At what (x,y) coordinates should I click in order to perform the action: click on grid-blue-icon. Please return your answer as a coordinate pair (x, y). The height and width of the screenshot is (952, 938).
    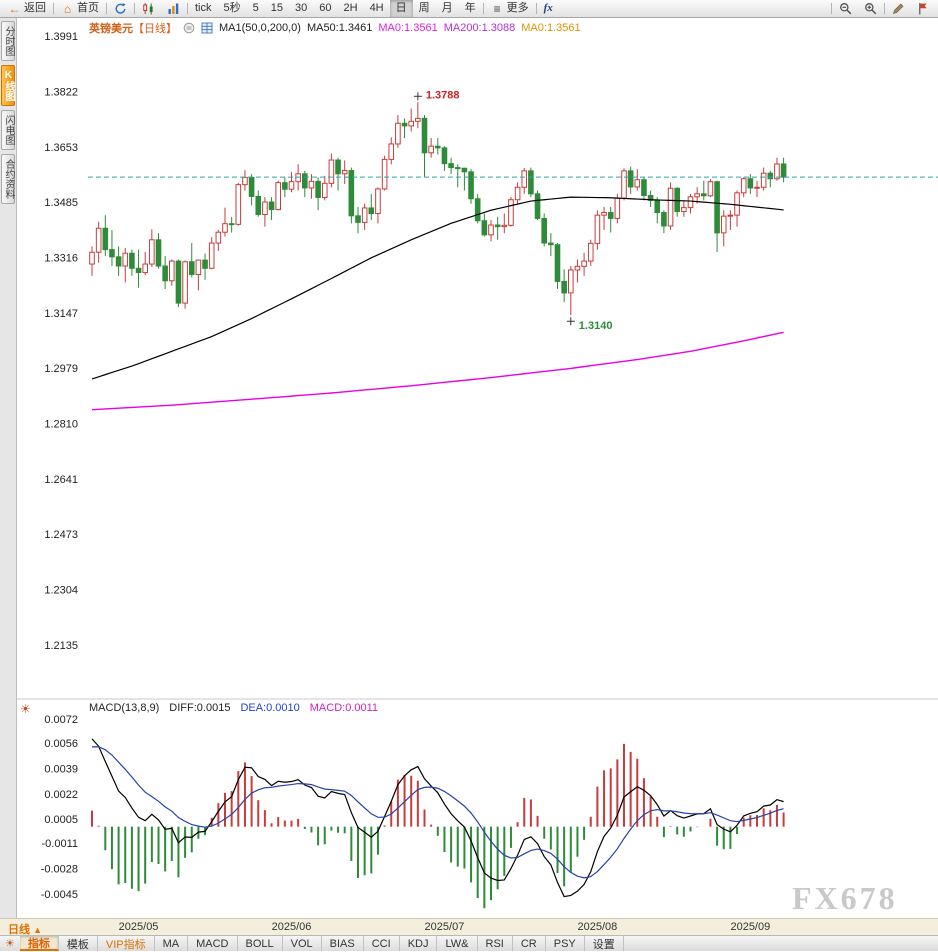
    Looking at the image, I should click on (207, 28).